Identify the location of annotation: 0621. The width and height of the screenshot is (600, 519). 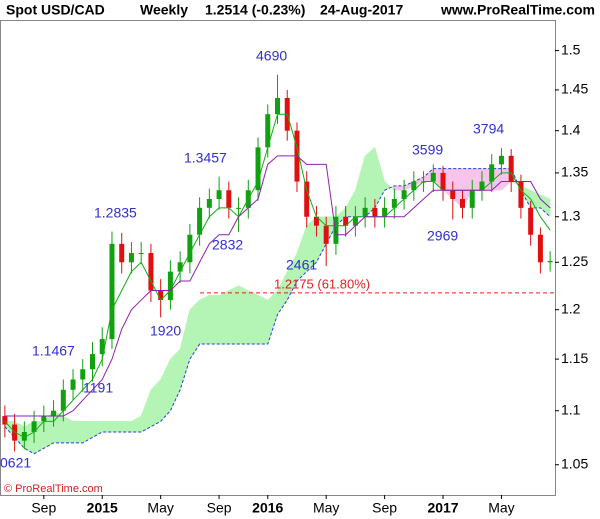
(15, 463).